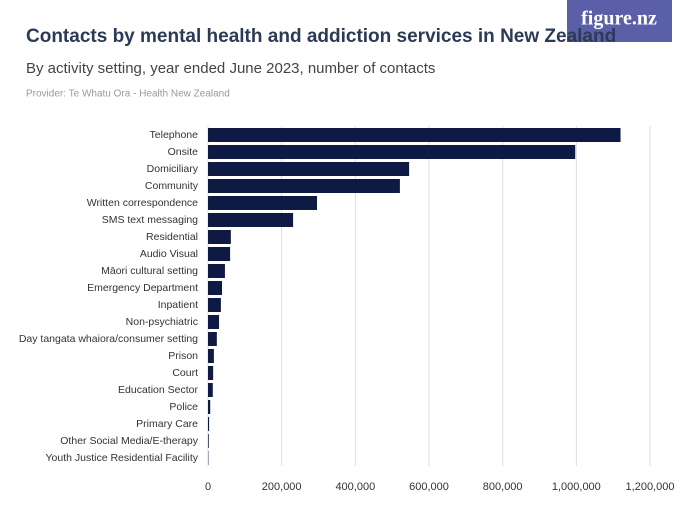  I want to click on y-tick-label: Audio Visual, so click(169, 254).